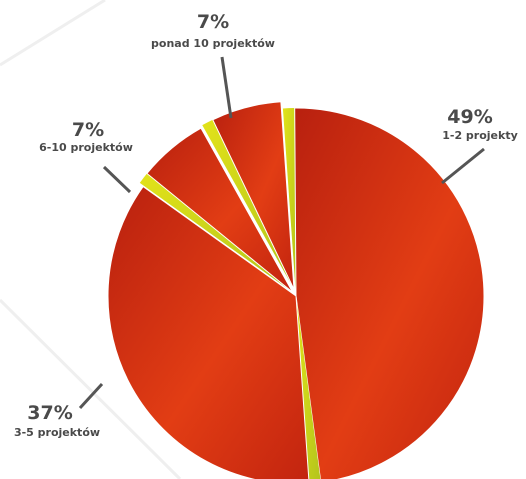 This screenshot has width=526, height=479. What do you see at coordinates (213, 22) in the screenshot?
I see `slice-percent-3: 7%` at bounding box center [213, 22].